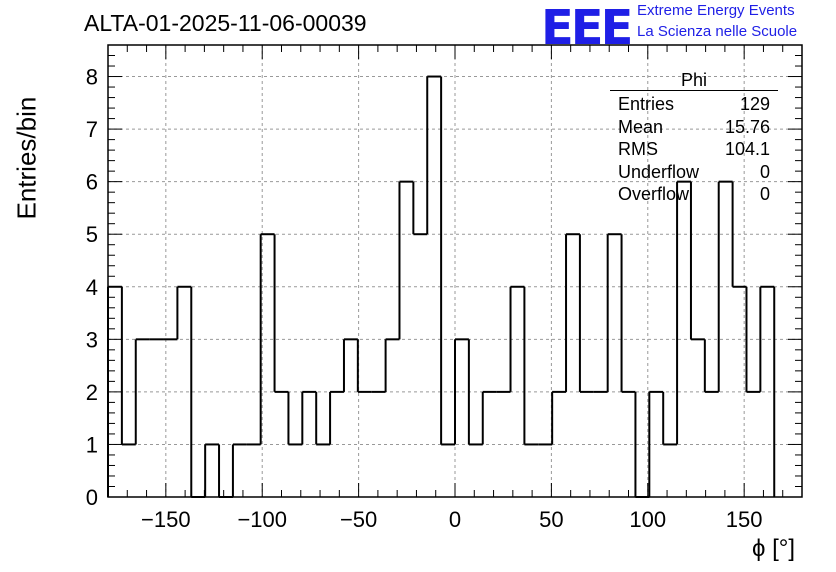  Describe the element at coordinates (166, 519) in the screenshot. I see `x-tick-label: −150` at that location.